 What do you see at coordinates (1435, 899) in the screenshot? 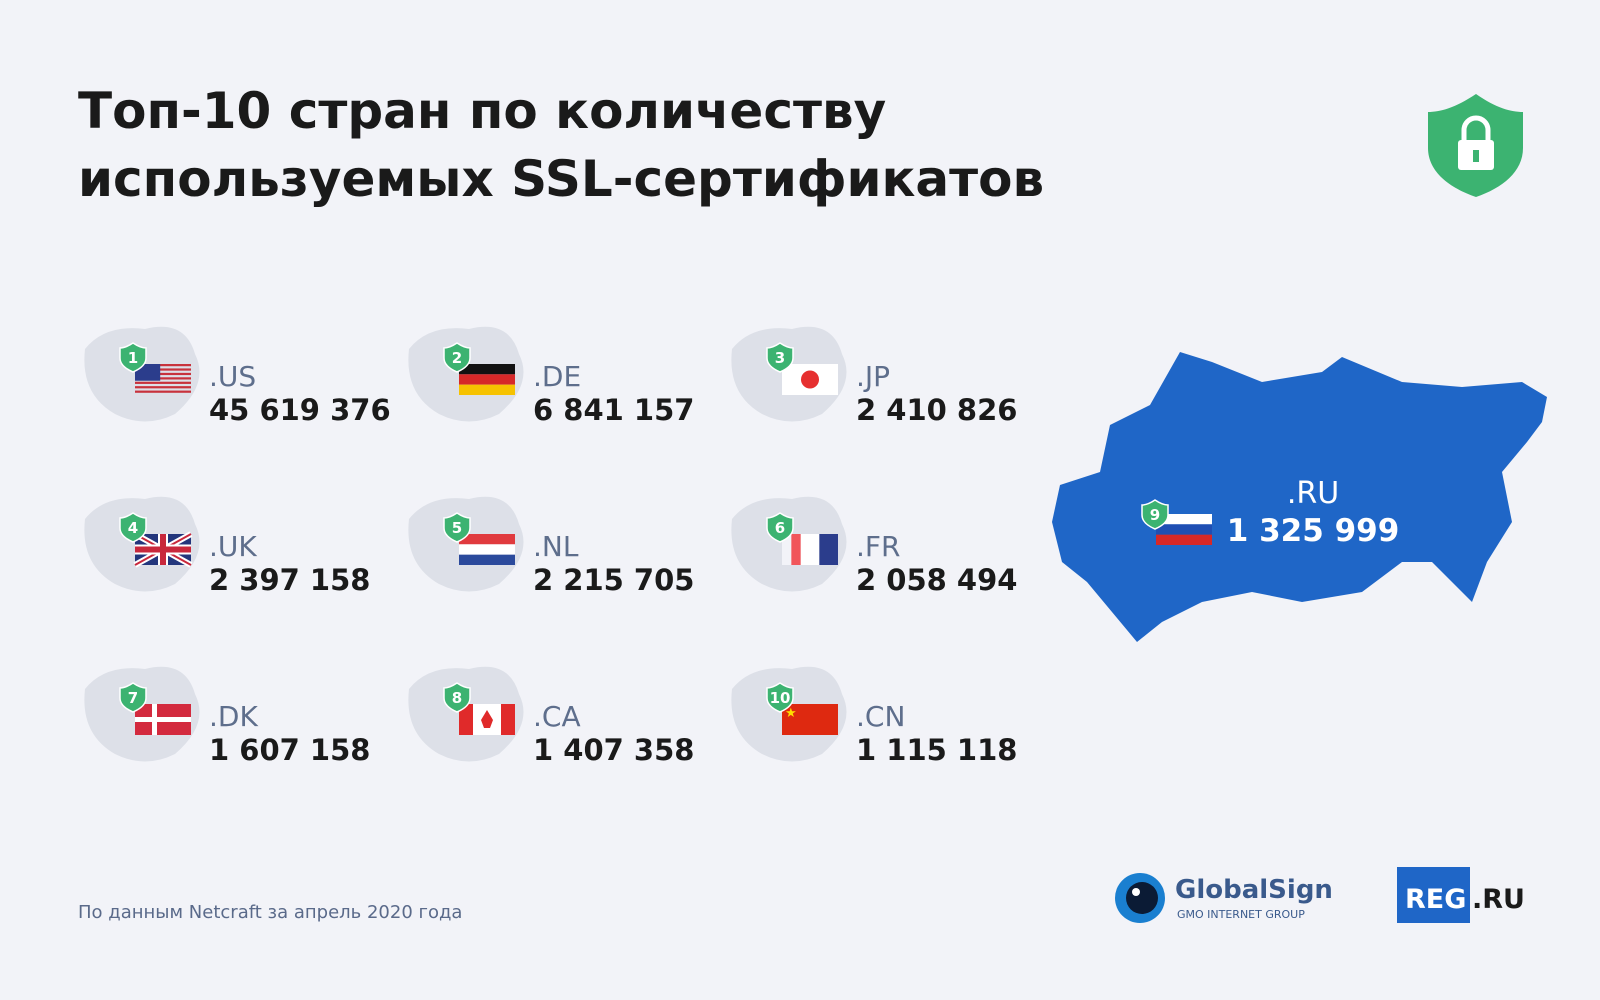
I see `logo-text: REG` at bounding box center [1435, 899].